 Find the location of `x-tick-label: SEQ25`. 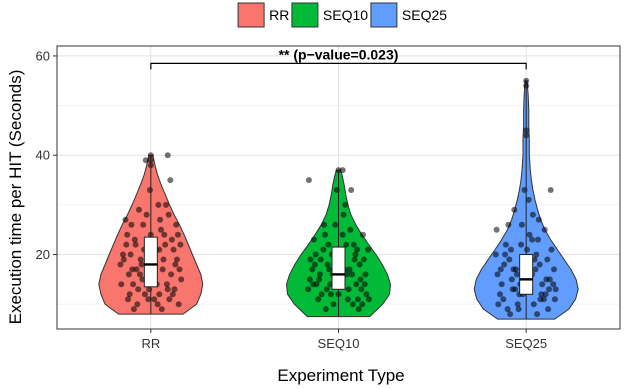

x-tick-label: SEQ25 is located at coordinates (526, 343).